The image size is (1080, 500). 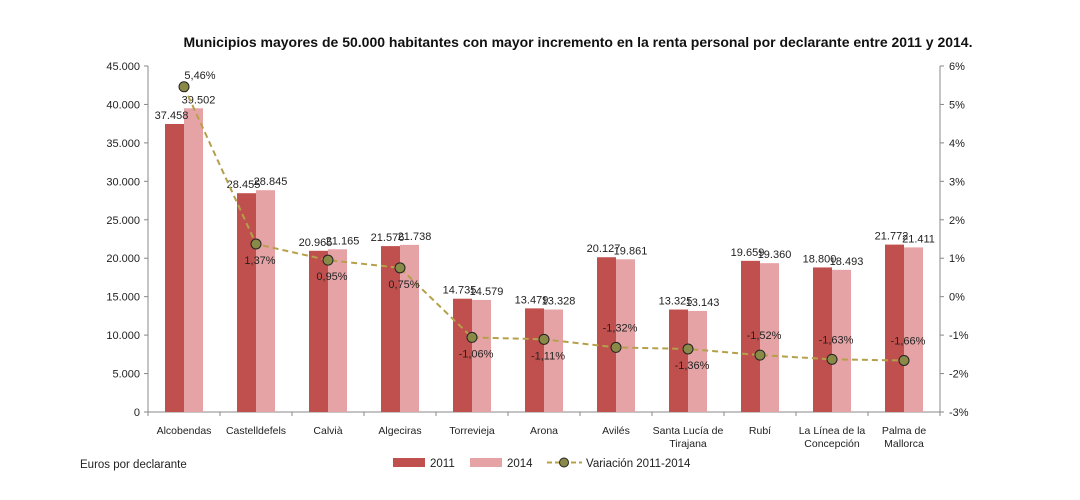 What do you see at coordinates (472, 431) in the screenshot?
I see `x-tick-label: Torrevieja` at bounding box center [472, 431].